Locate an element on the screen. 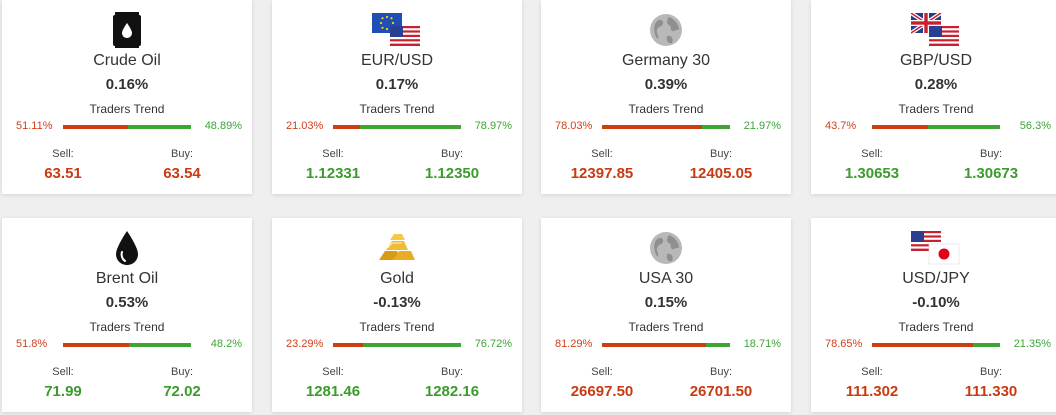 Image resolution: width=1056 pixels, height=415 pixels. buy-price: 111.330 is located at coordinates (991, 391).